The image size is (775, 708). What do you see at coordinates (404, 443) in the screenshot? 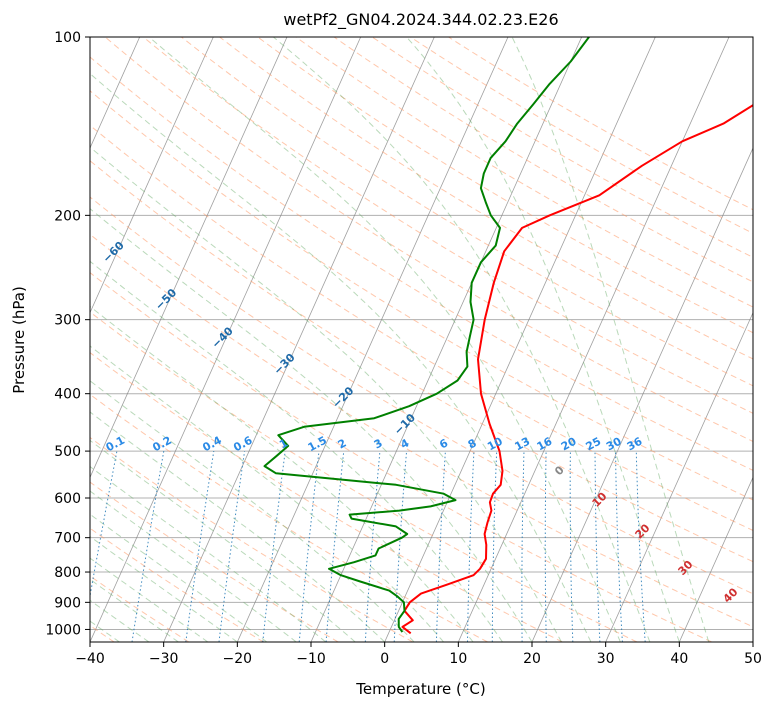
I see `mixing-ratio-label: 4` at bounding box center [404, 443].